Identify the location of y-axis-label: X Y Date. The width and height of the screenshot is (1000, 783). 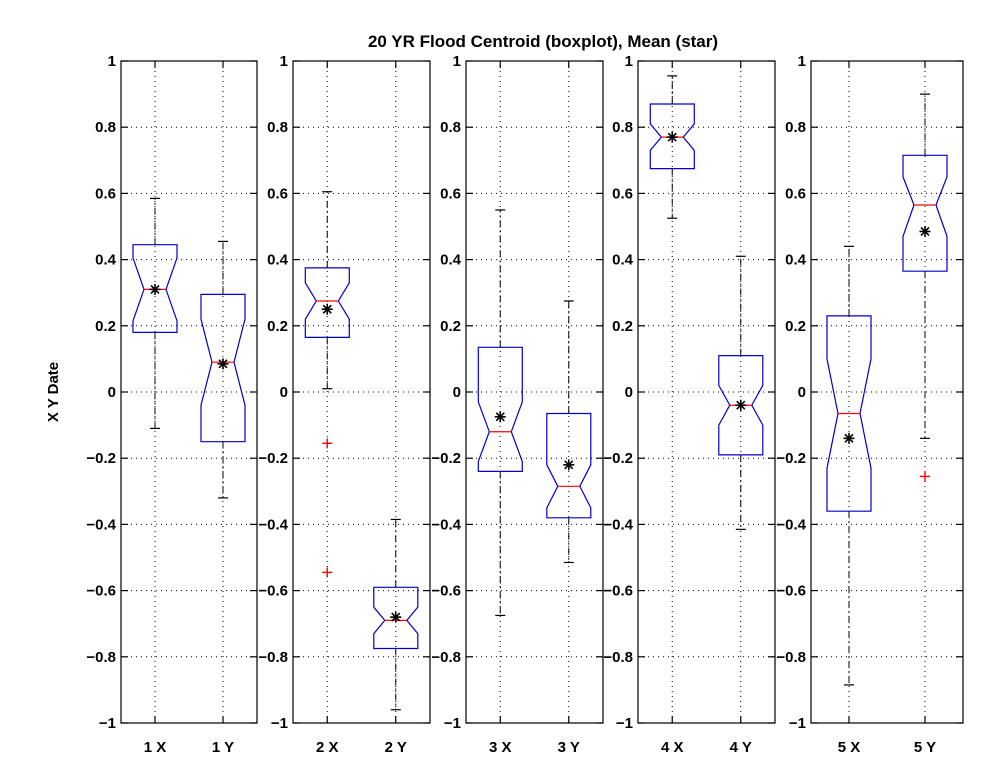
(53, 392).